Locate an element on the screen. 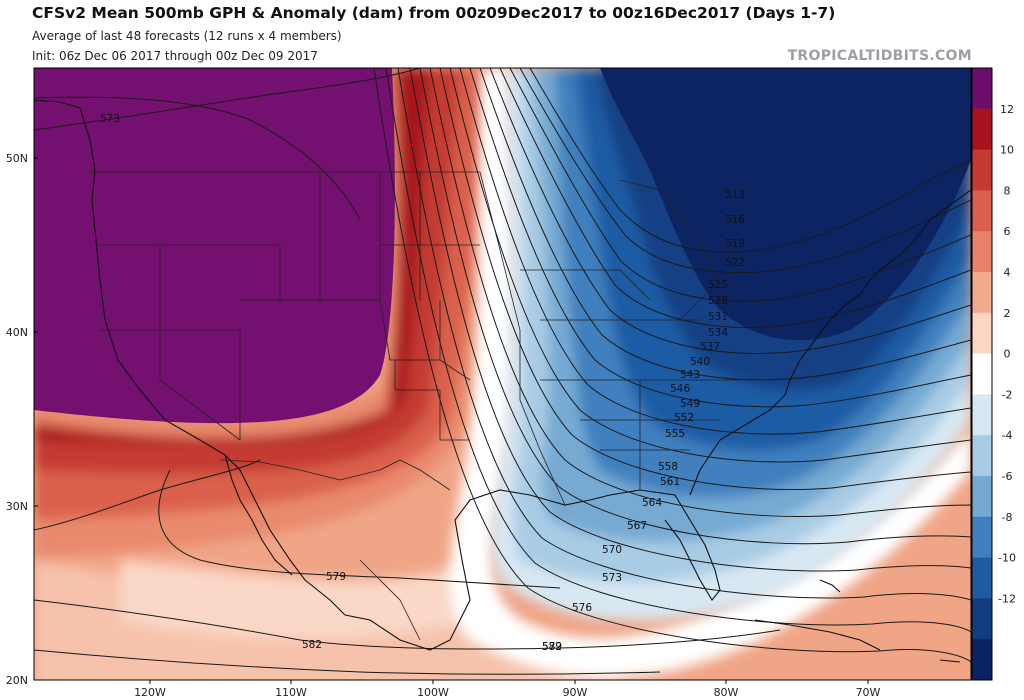 The width and height of the screenshot is (1024, 700). contour-label: 555 is located at coordinates (675, 434).